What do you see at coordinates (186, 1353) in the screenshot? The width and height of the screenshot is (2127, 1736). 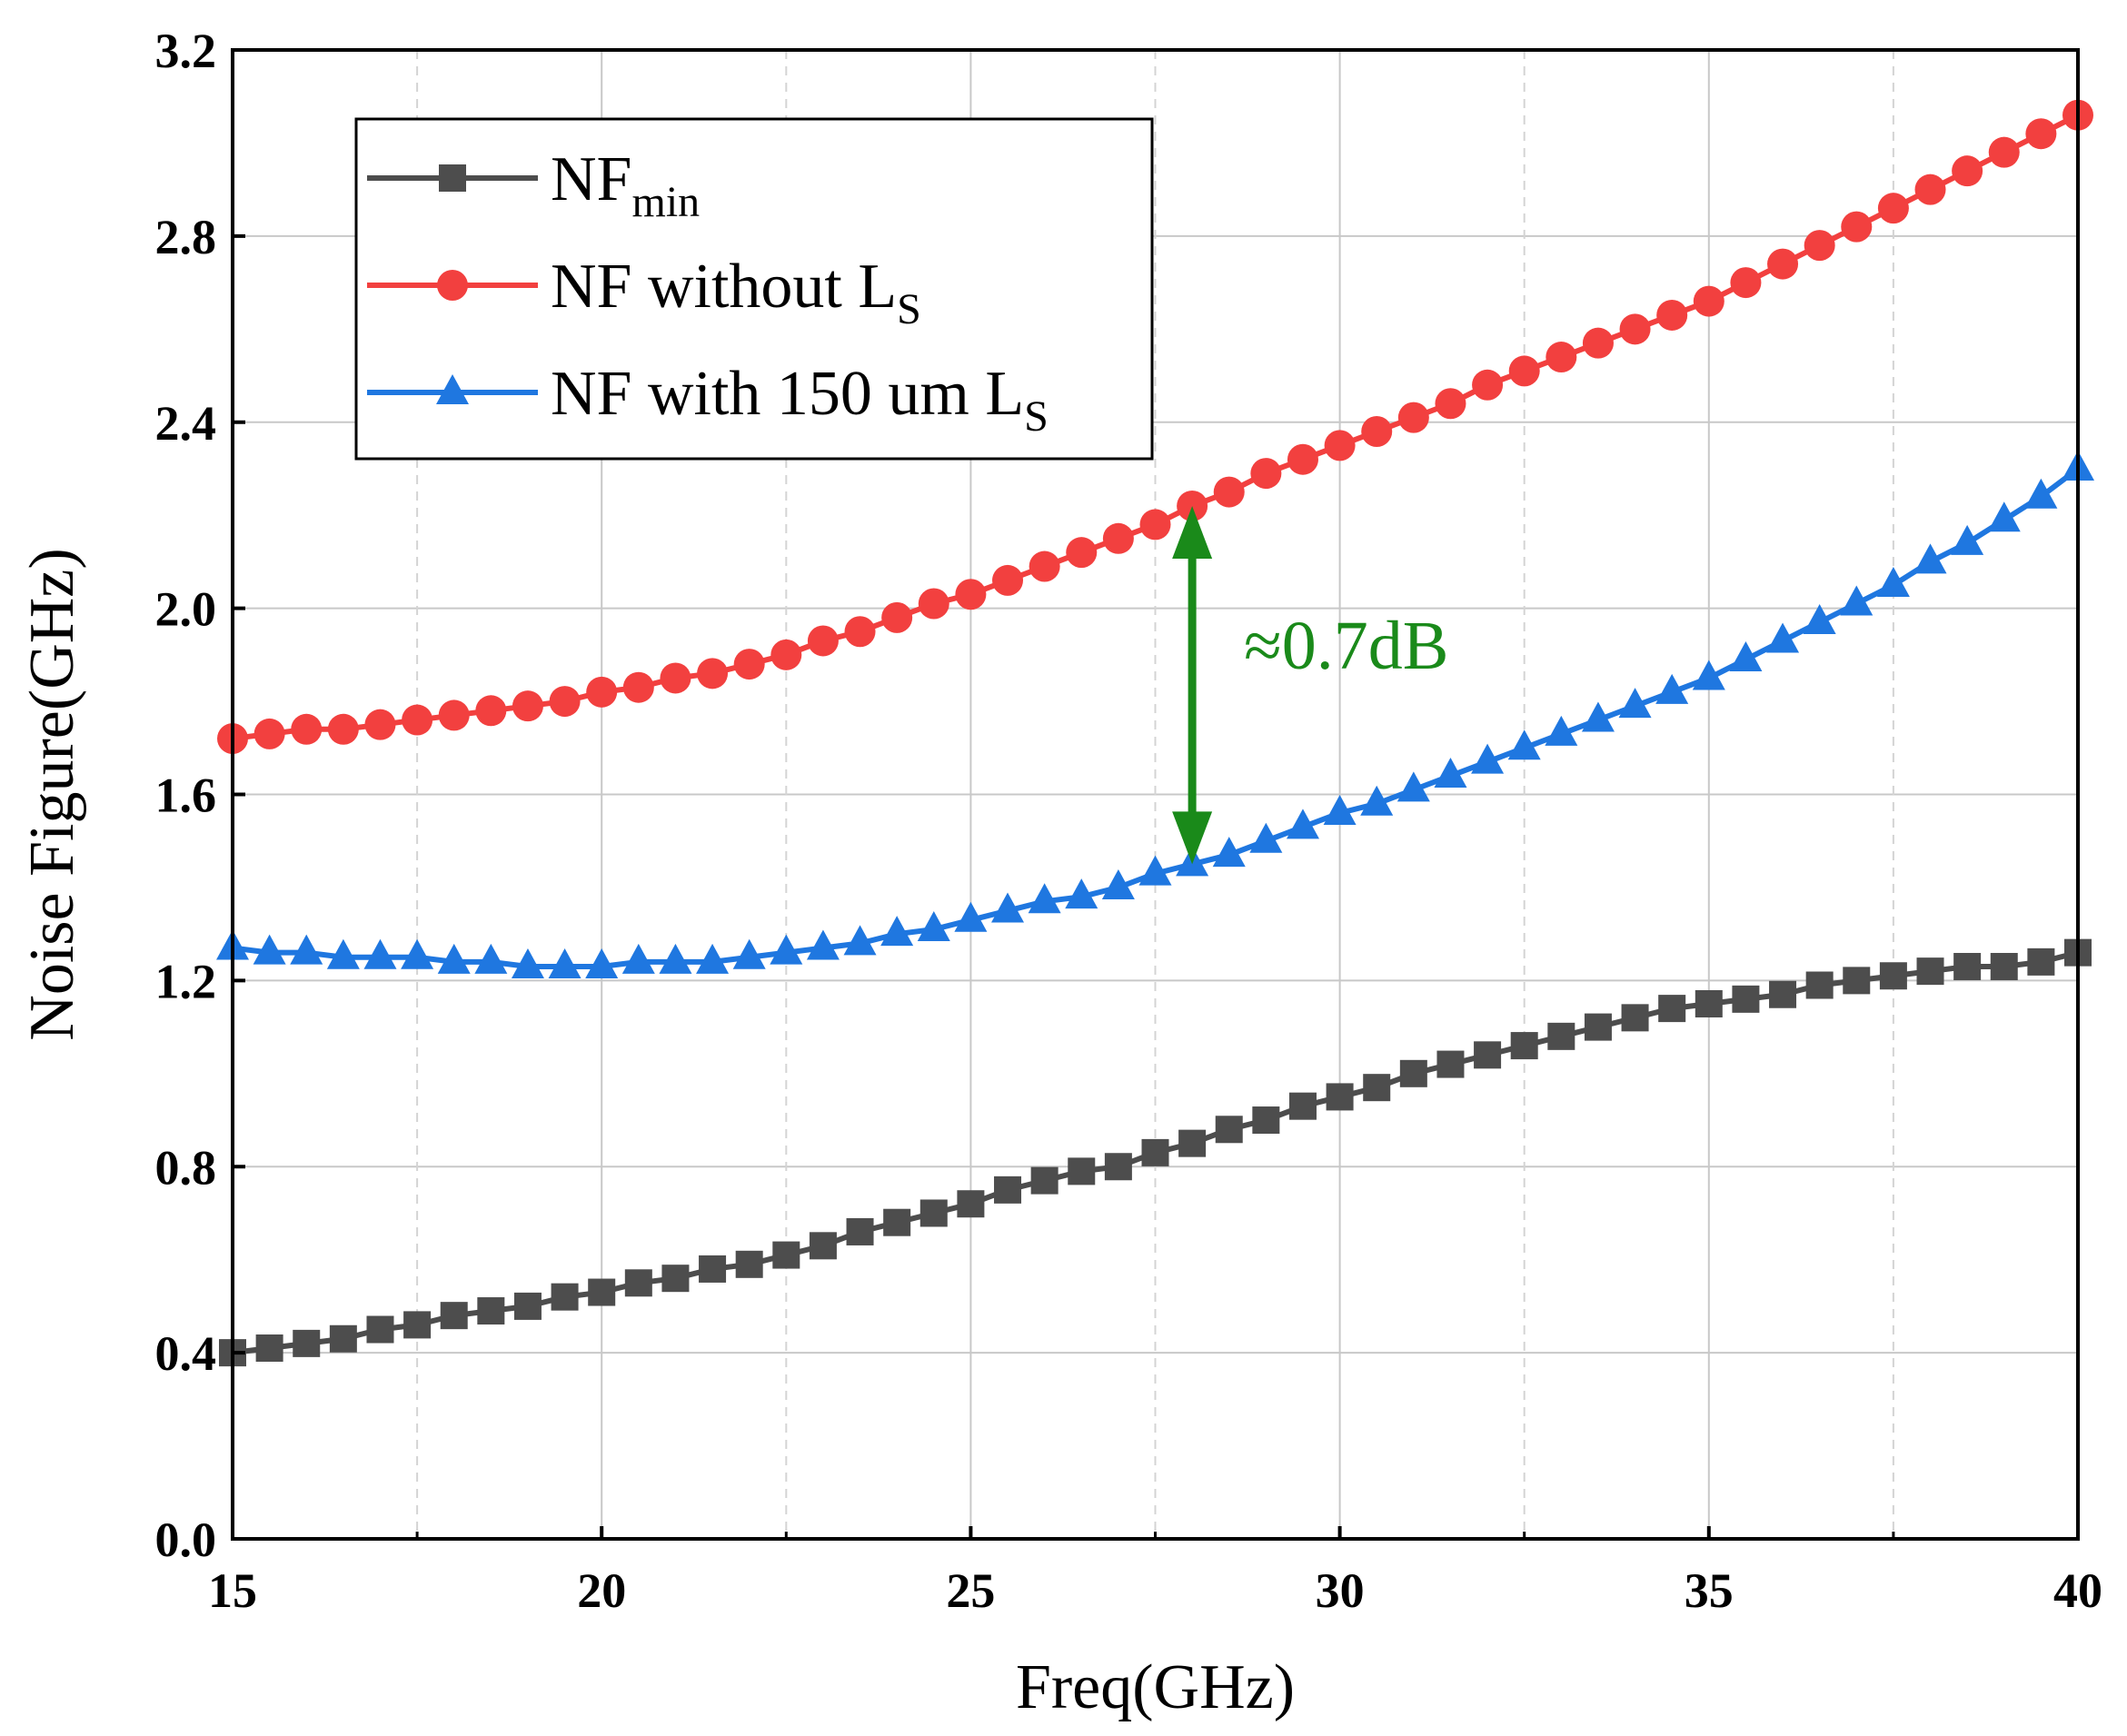 I see `y-tick-label: 0.4` at bounding box center [186, 1353].